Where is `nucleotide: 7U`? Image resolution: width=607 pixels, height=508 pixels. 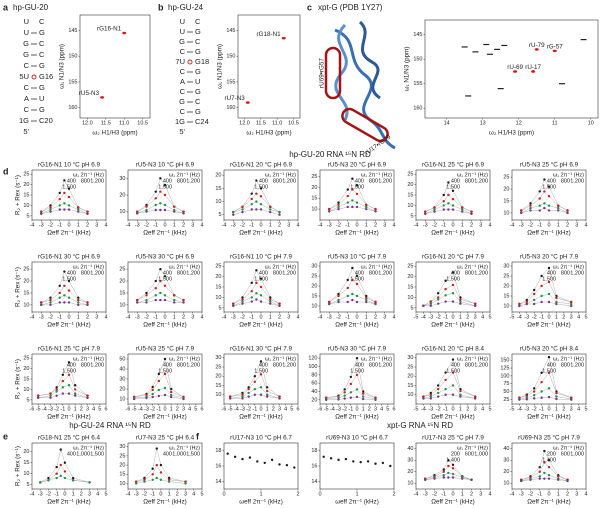 nucleotide: 7U is located at coordinates (180, 61).